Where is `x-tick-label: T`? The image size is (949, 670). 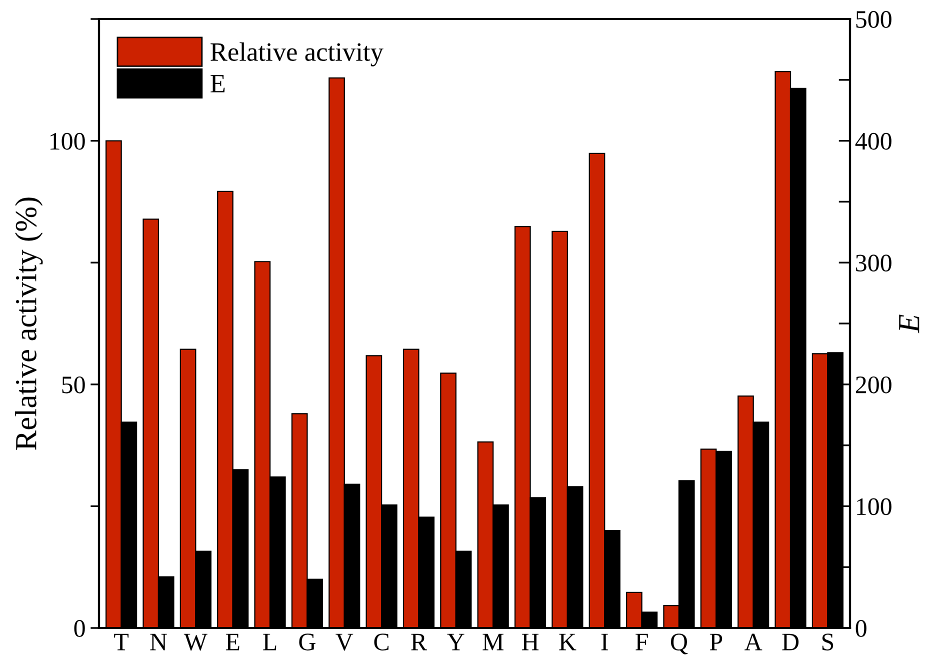
x-tick-label: T is located at coordinates (121, 642).